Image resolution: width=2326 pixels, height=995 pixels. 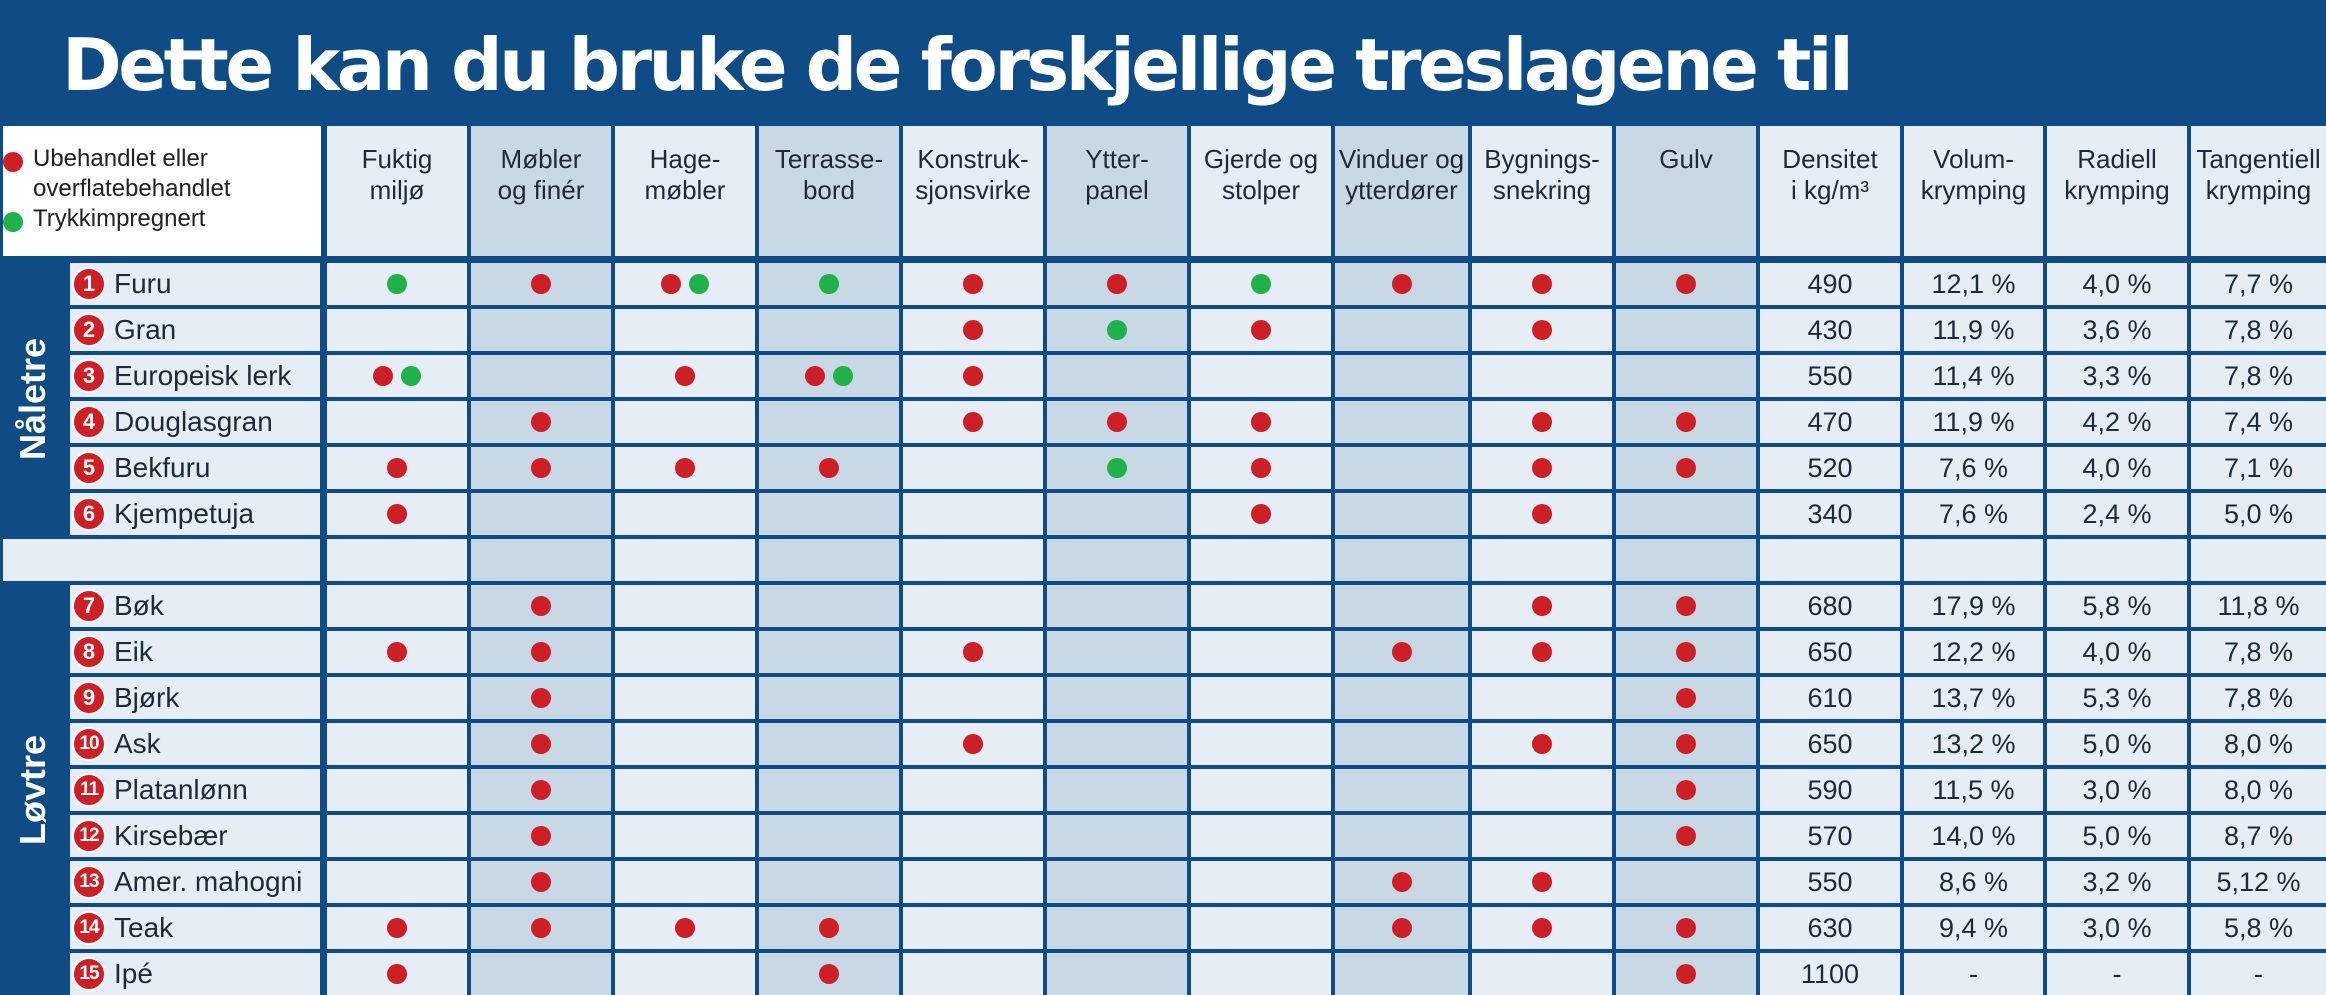 What do you see at coordinates (208, 881) in the screenshot?
I see `wood-name: Amer. mahogni` at bounding box center [208, 881].